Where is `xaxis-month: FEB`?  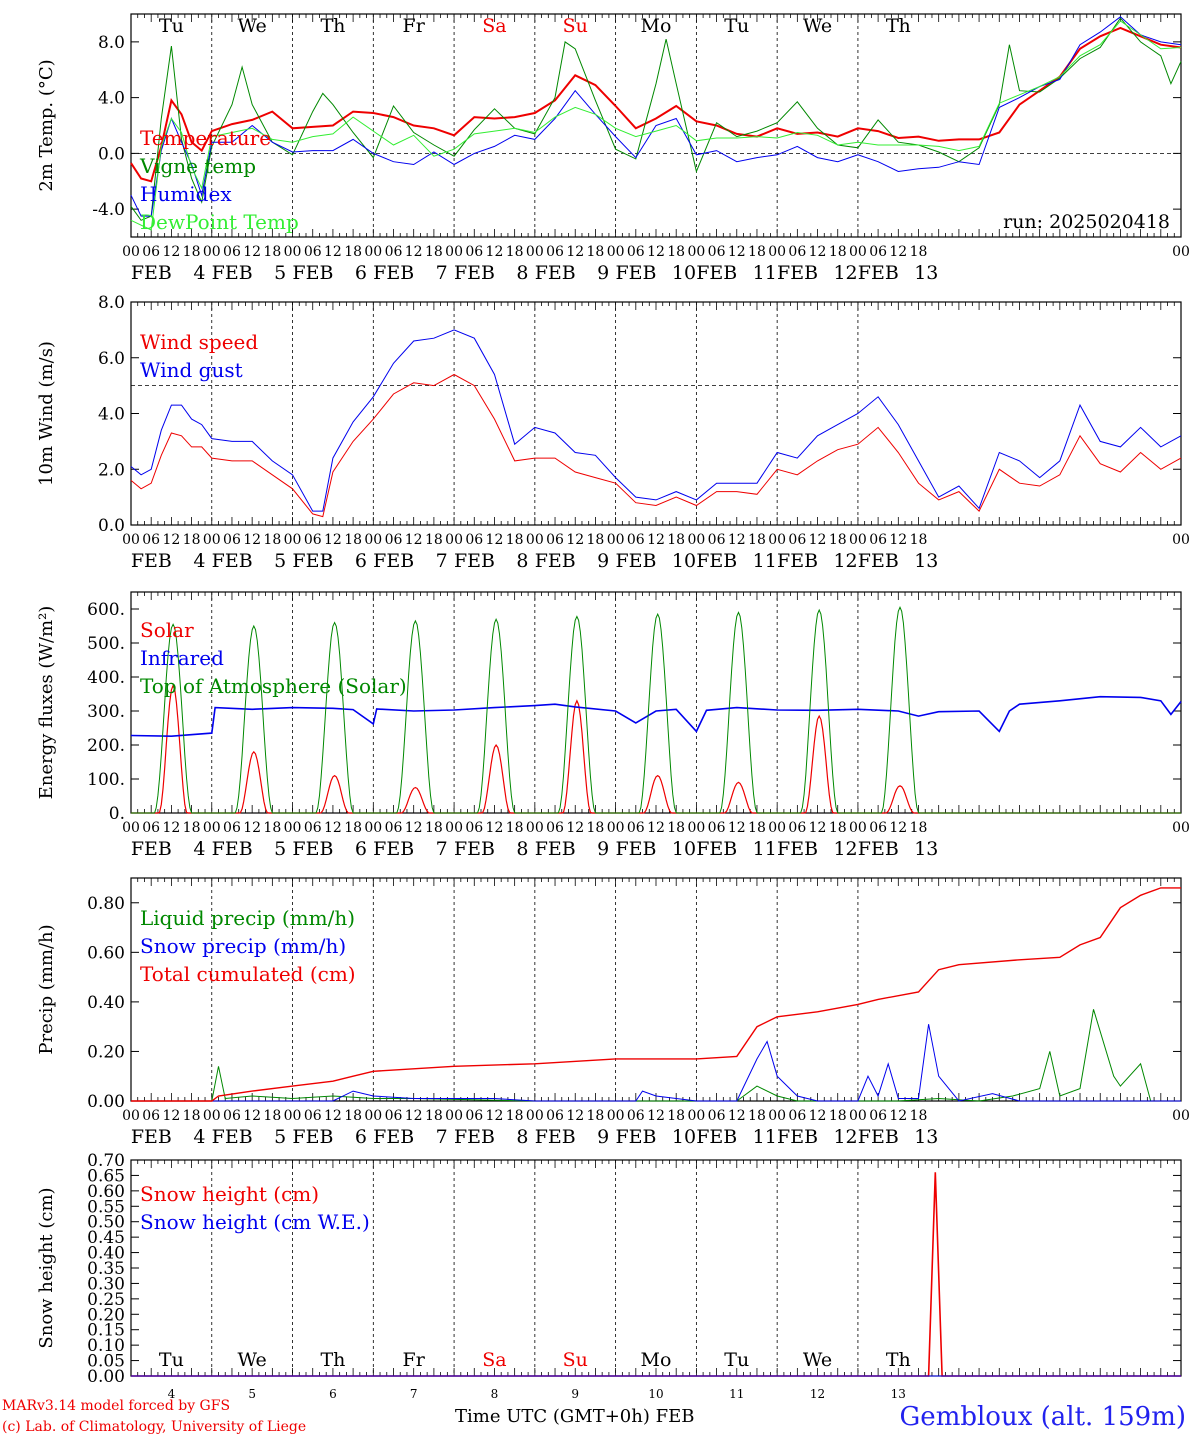
xaxis-month: FEB is located at coordinates (675, 1416).